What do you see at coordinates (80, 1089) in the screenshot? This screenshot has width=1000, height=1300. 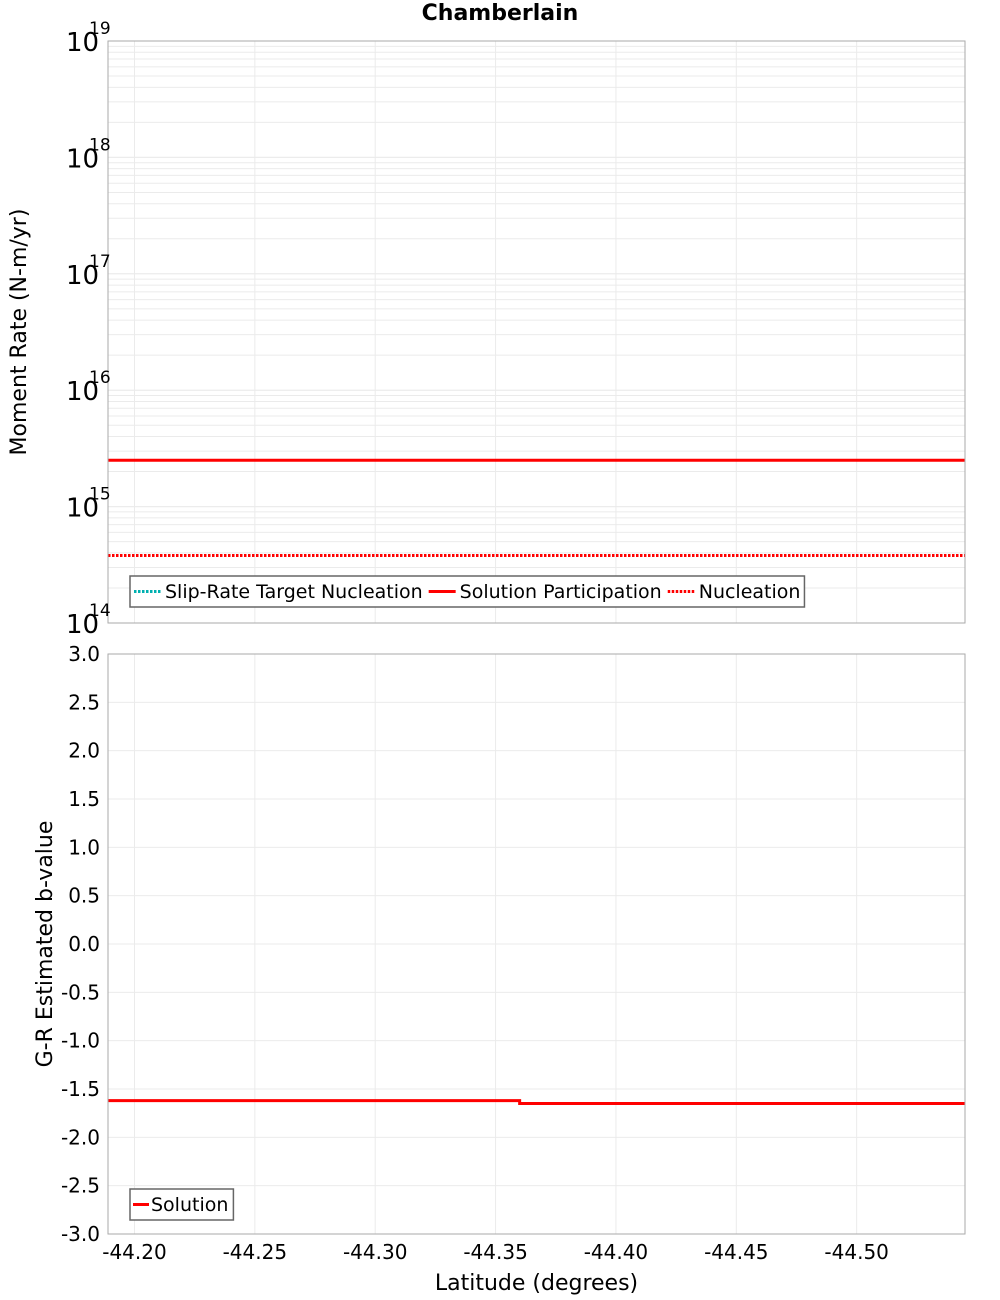 I see `y-tick-label: -1.5` at bounding box center [80, 1089].